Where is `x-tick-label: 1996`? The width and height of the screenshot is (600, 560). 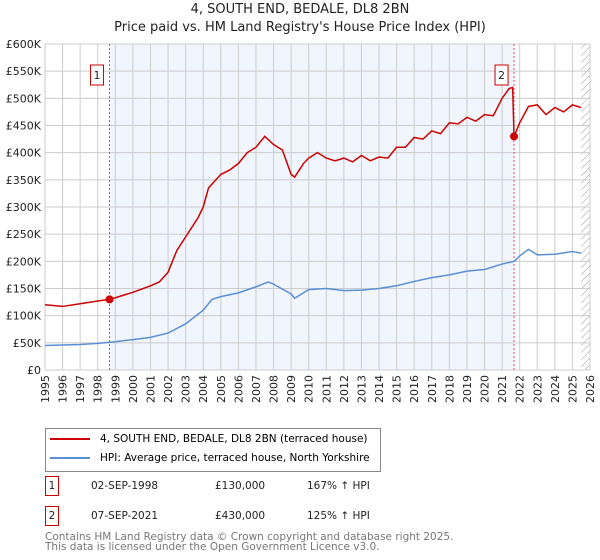
x-tick-label: 1996 is located at coordinates (63, 389).